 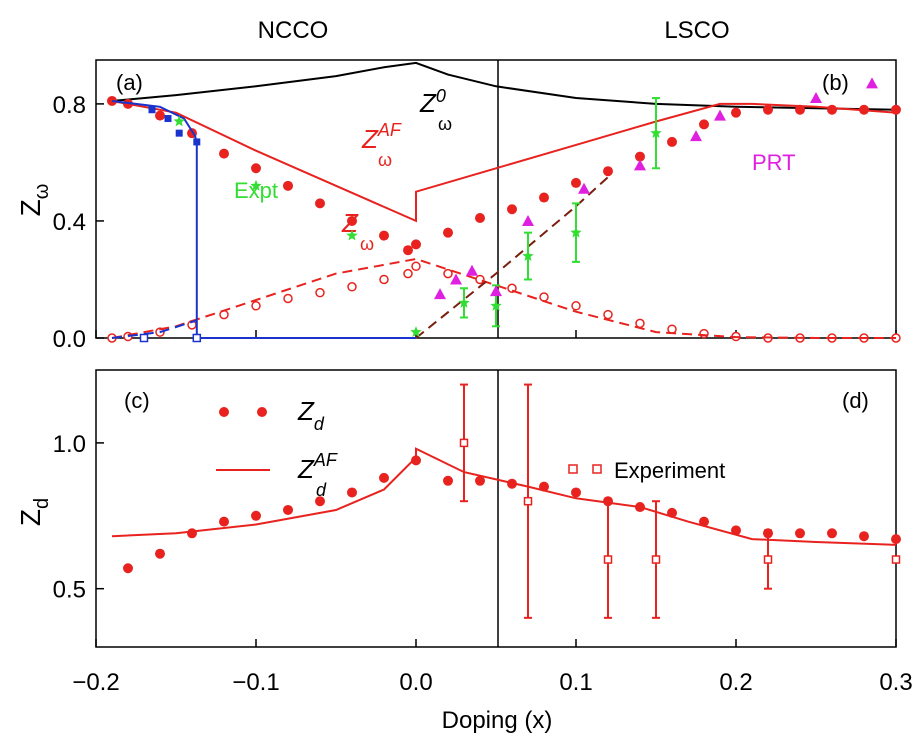 What do you see at coordinates (504, 86) in the screenshot?
I see `series-z0-omega-line` at bounding box center [504, 86].